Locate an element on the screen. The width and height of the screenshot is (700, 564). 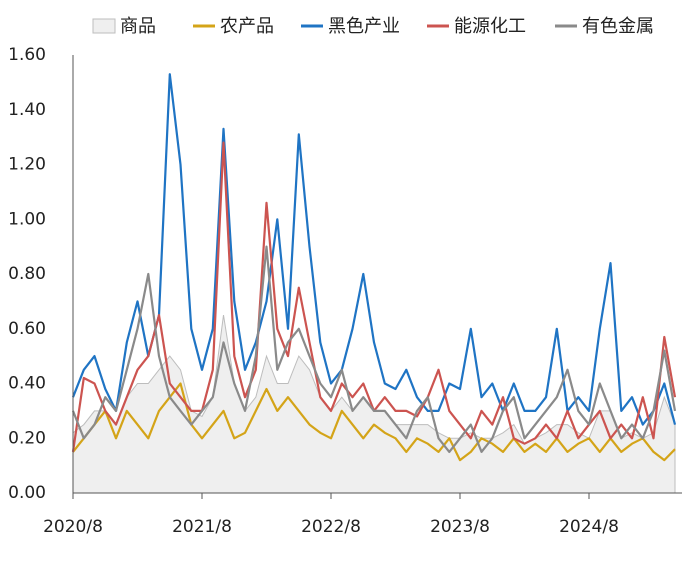
x-tick-label: 2021/8 is located at coordinates (202, 527).